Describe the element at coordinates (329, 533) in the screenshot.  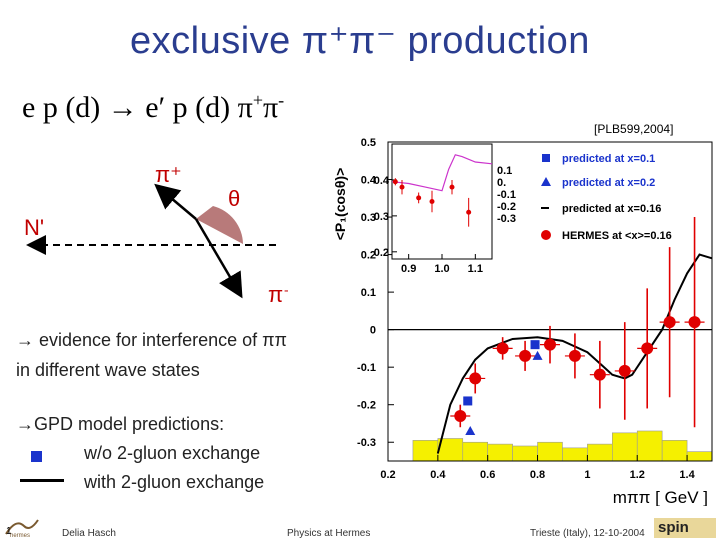
I see `footer-talk: Physics at Hermes` at that location.